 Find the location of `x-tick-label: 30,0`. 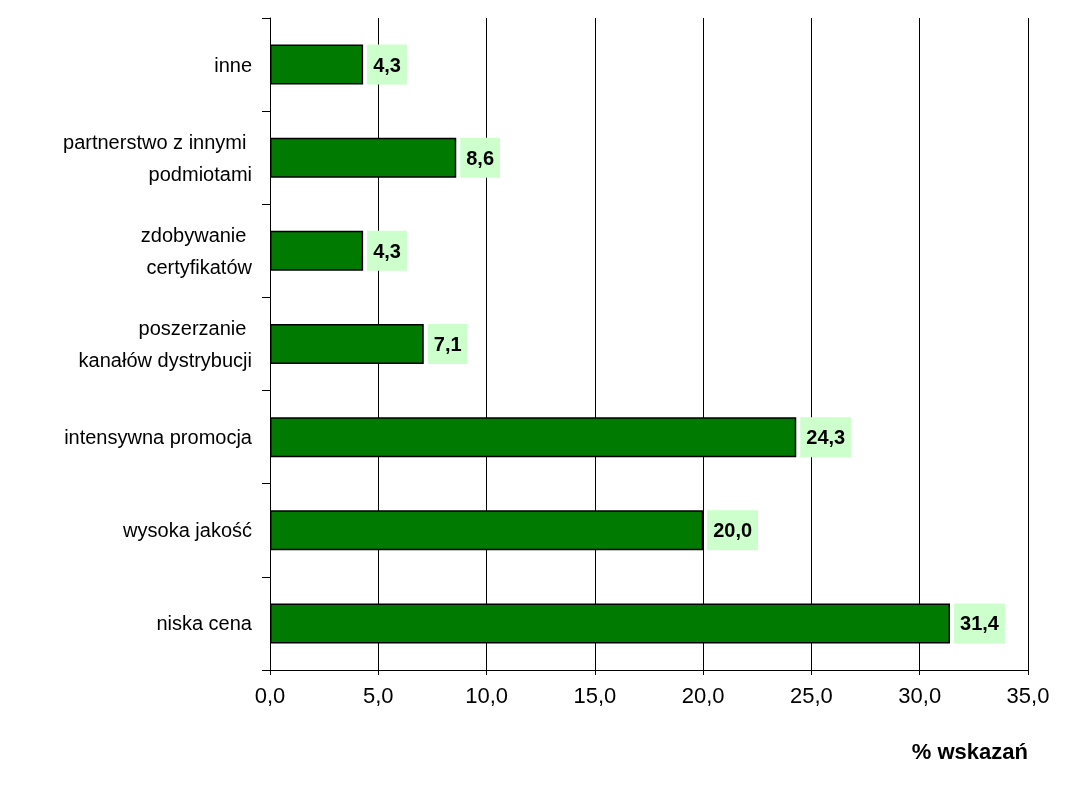

x-tick-label: 30,0 is located at coordinates (920, 695).